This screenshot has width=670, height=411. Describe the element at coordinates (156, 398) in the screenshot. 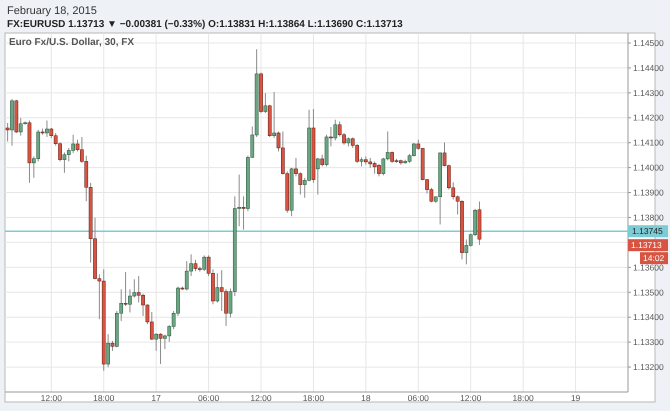

I see `x-tick-label: 17` at that location.